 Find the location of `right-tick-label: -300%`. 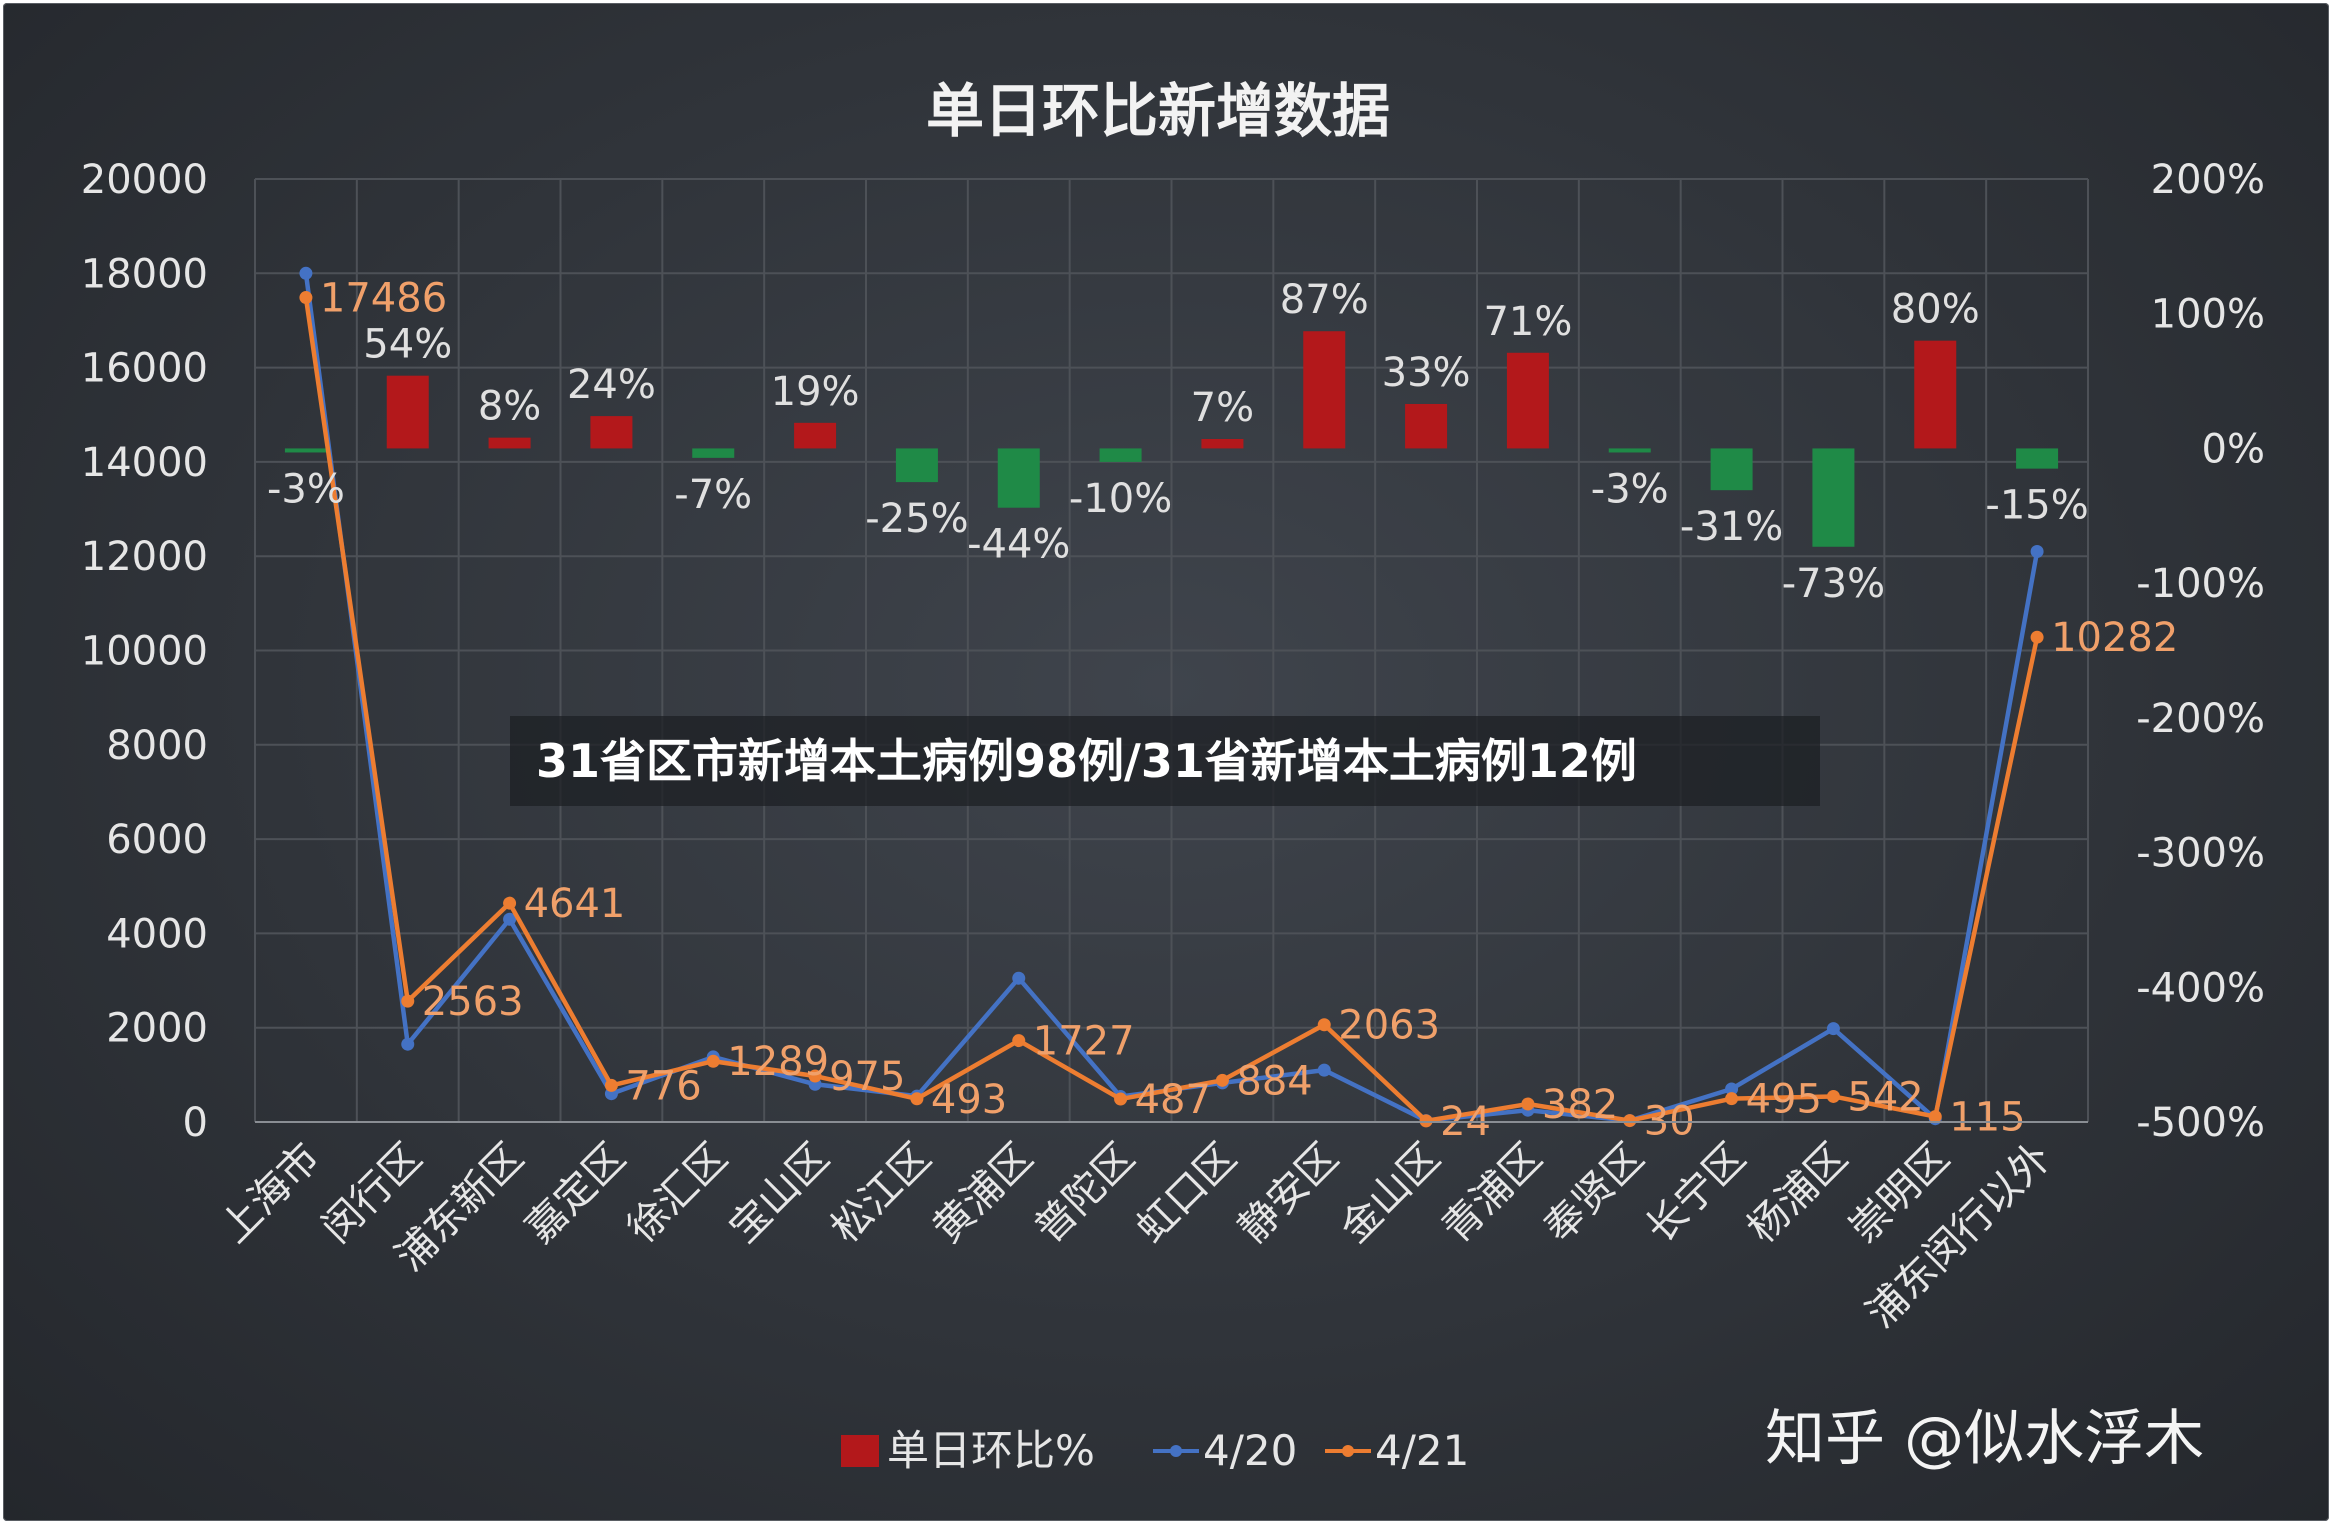

right-tick-label: -300% is located at coordinates (2200, 854).